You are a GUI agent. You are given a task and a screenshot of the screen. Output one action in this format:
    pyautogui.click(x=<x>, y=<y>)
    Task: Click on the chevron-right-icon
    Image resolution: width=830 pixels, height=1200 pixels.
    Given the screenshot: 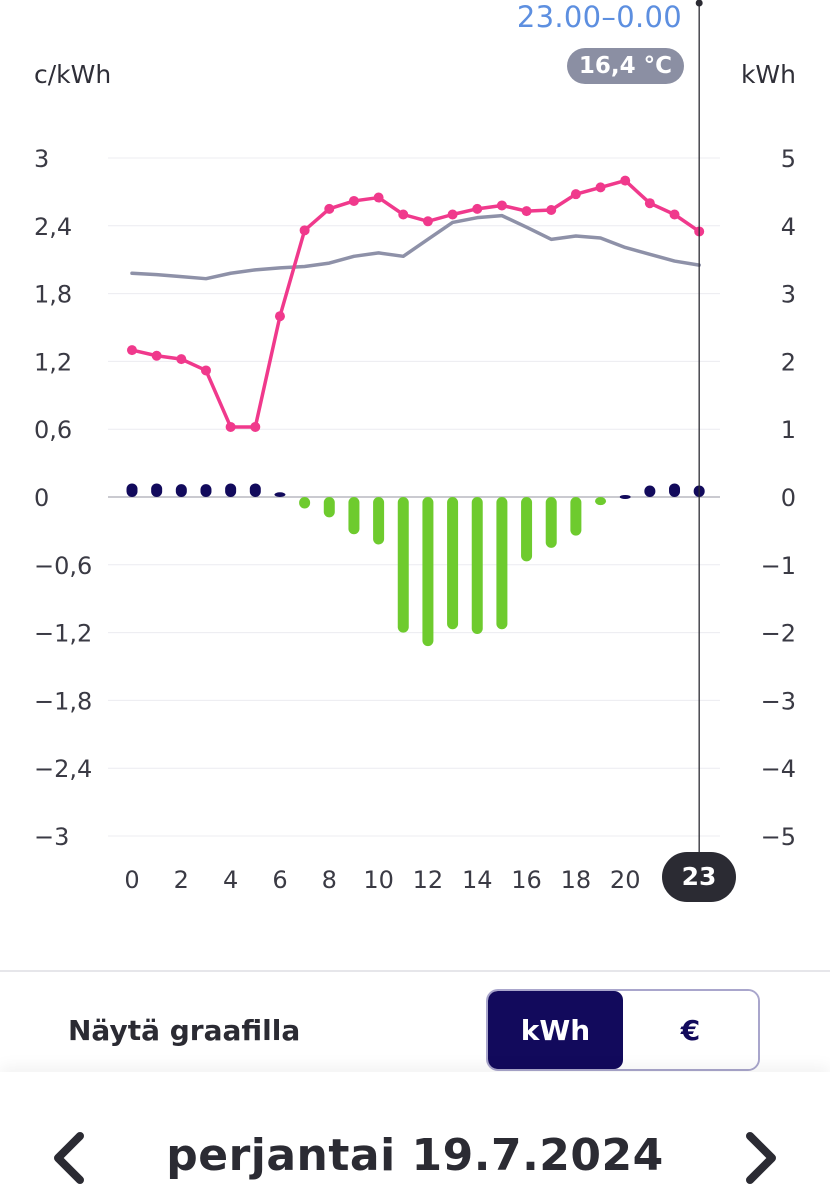 What is the action you would take?
    pyautogui.click(x=761, y=1158)
    